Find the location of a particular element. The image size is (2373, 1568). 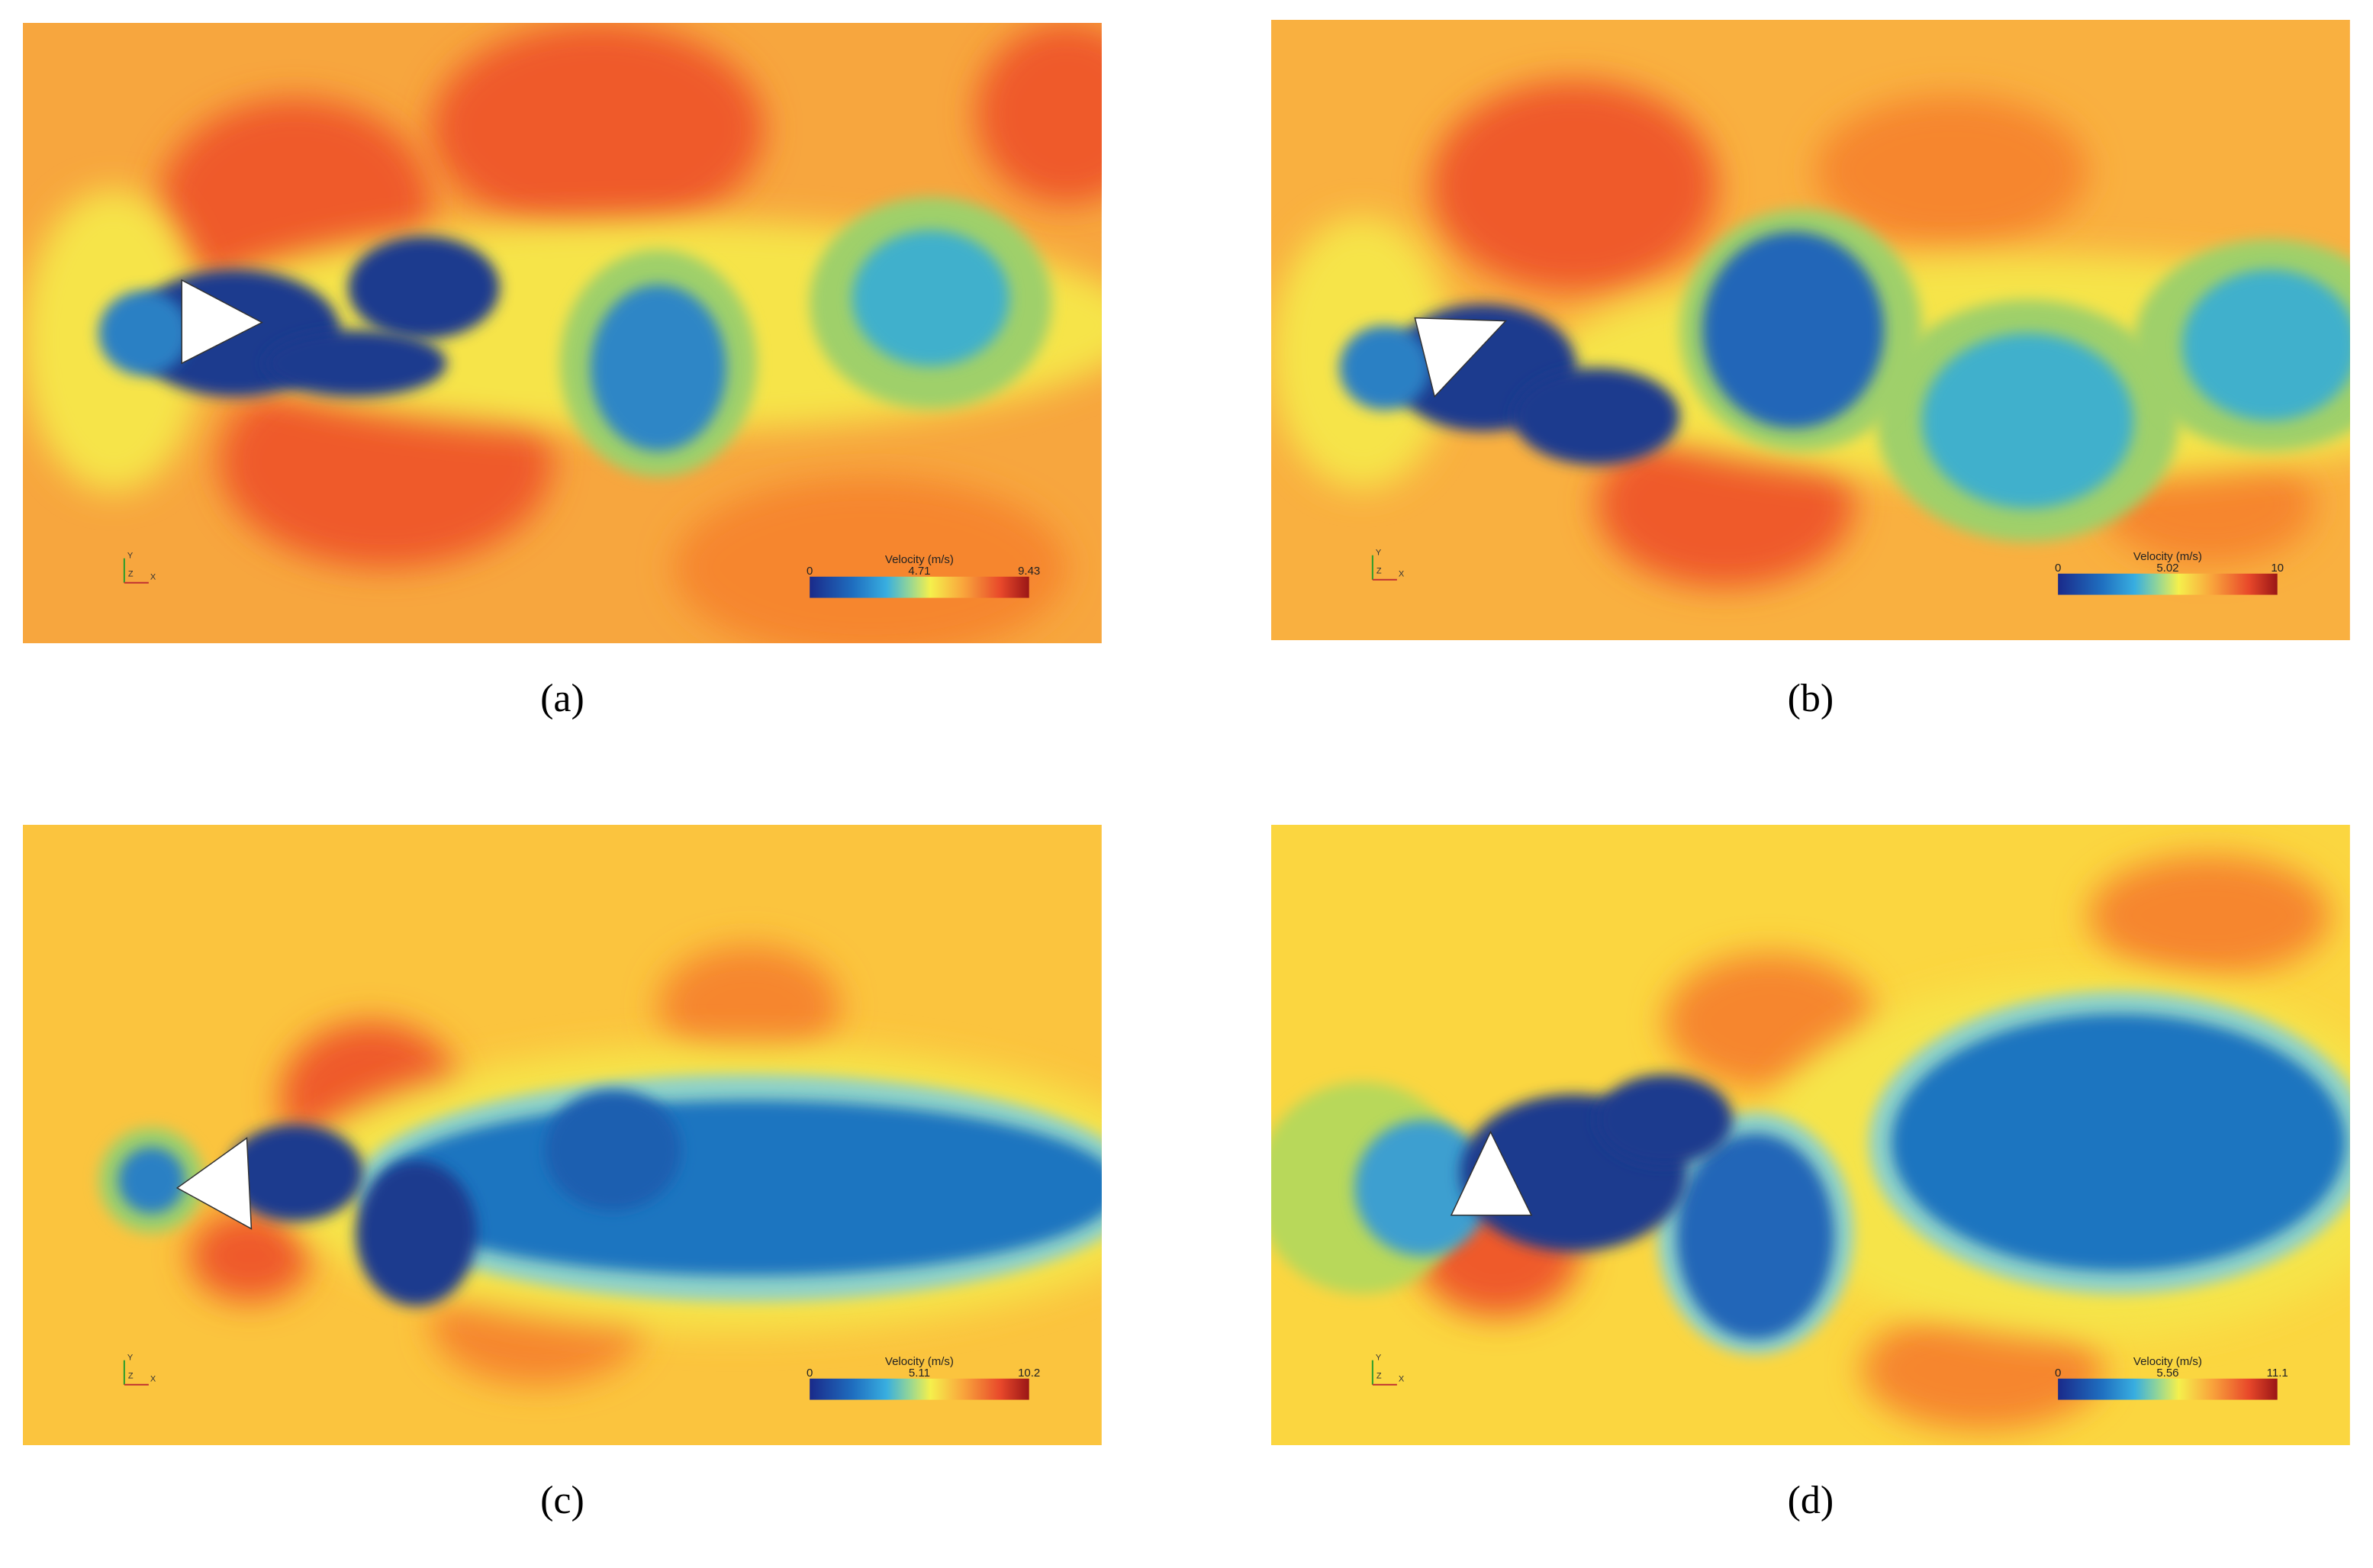

legend-mid: 5.11 is located at coordinates (919, 1373).